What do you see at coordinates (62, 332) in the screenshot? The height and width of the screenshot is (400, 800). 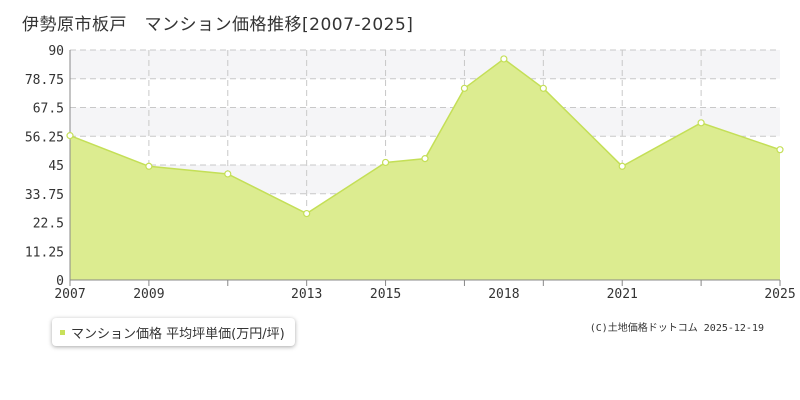 I see `legend-swatch` at bounding box center [62, 332].